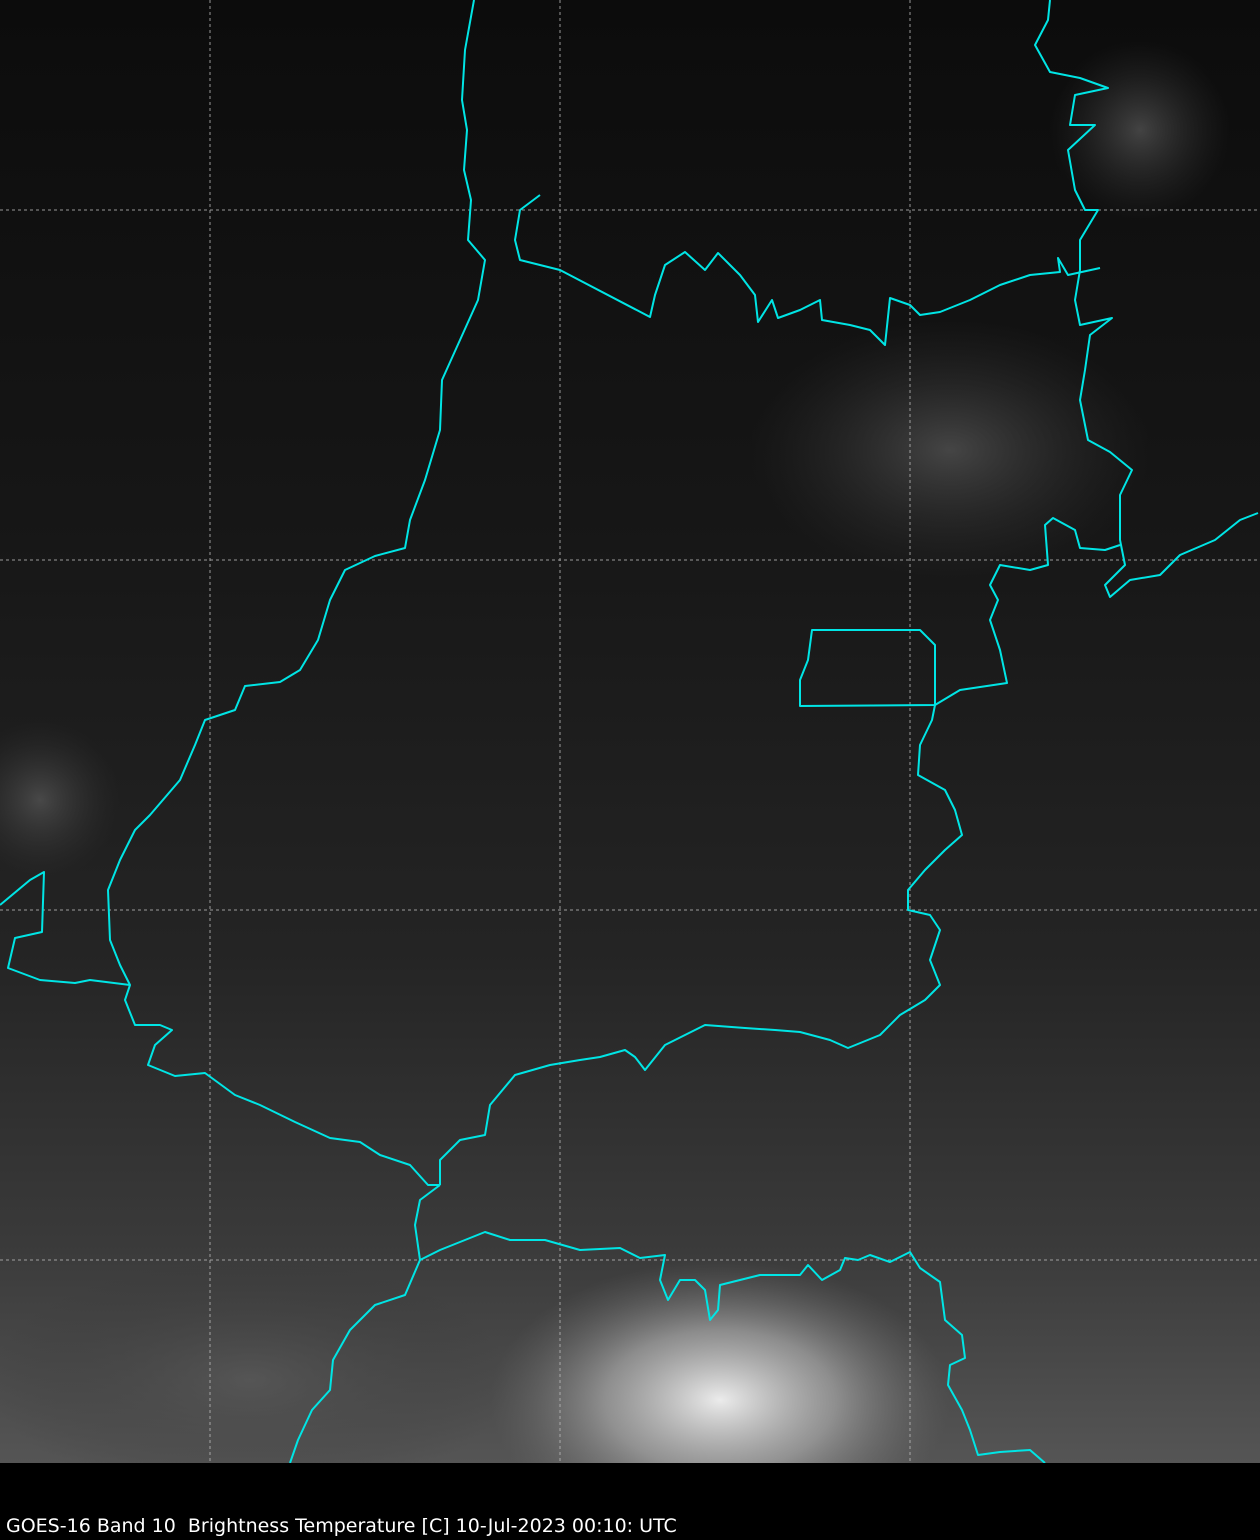  I want to click on western-branch-border, so click(65, 928).